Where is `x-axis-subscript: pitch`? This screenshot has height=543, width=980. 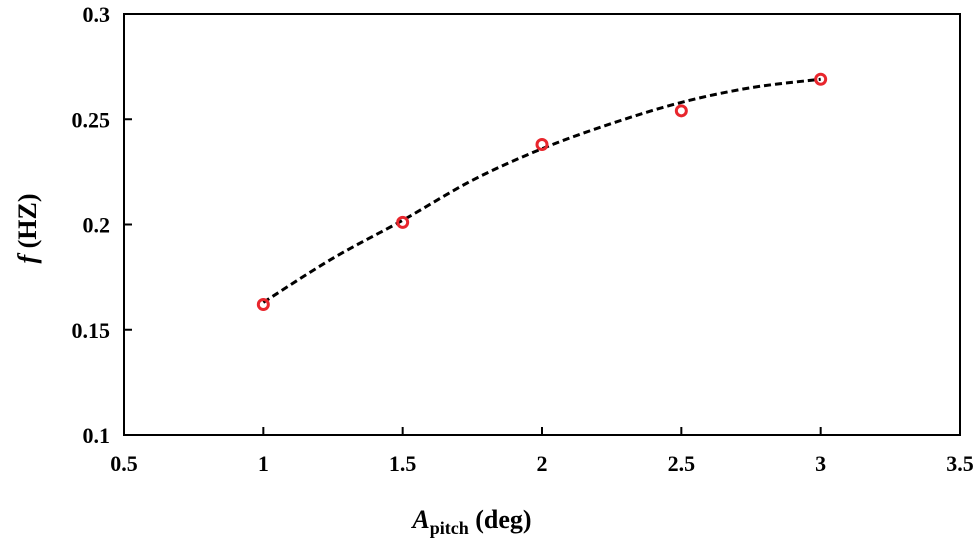
x-axis-subscript: pitch is located at coordinates (449, 528).